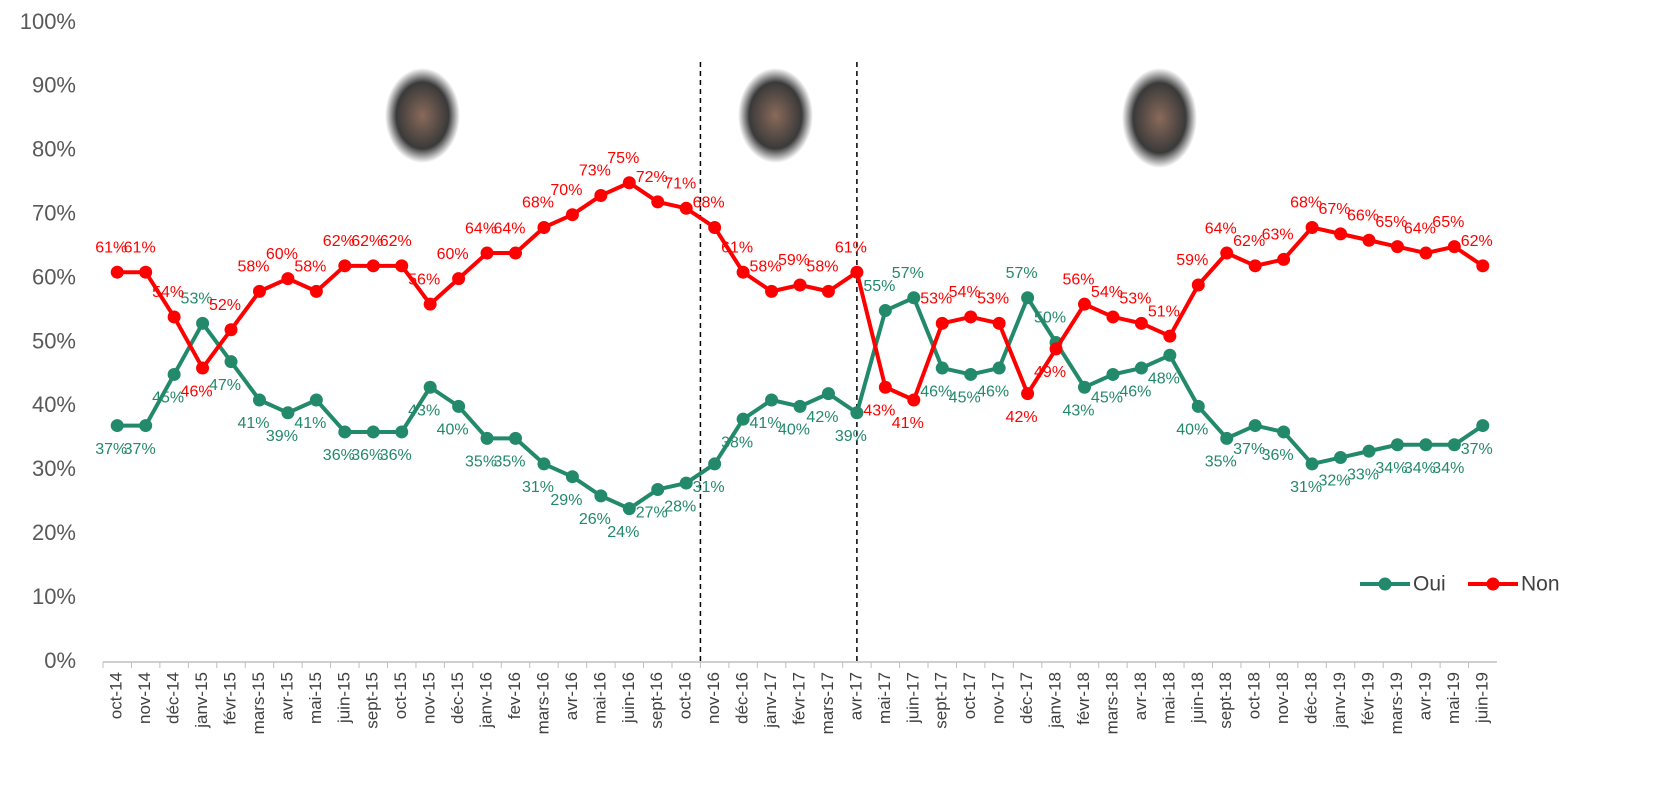  Describe the element at coordinates (60, 660) in the screenshot. I see `y-tick-label: 0%` at that location.